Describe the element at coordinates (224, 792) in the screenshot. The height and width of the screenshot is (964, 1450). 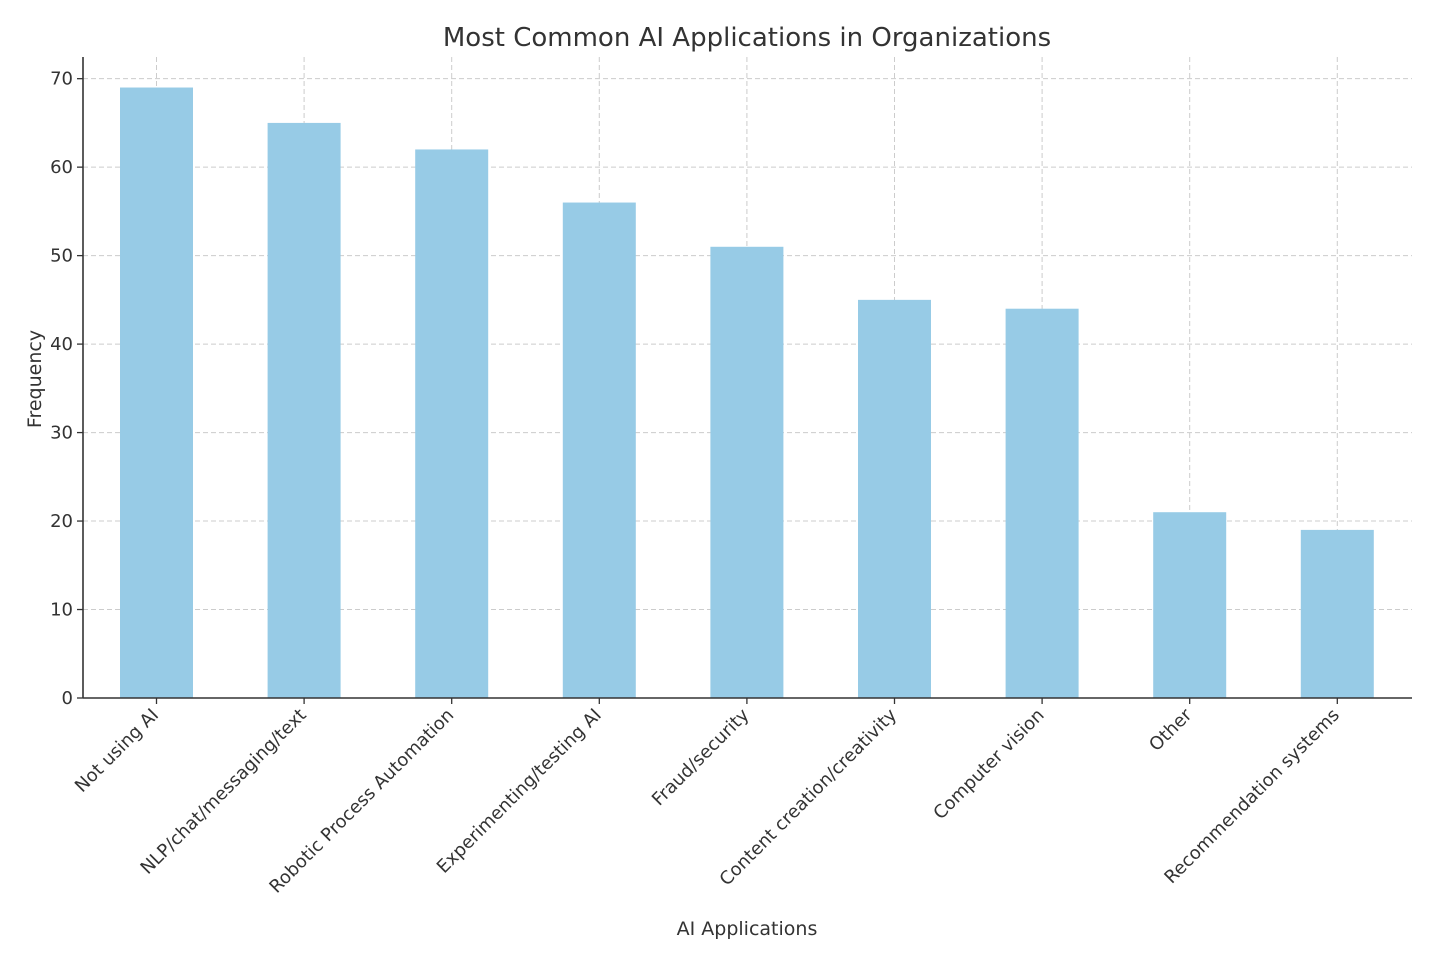
I see `x-tick-label: NLP/chat/messaging/text` at that location.